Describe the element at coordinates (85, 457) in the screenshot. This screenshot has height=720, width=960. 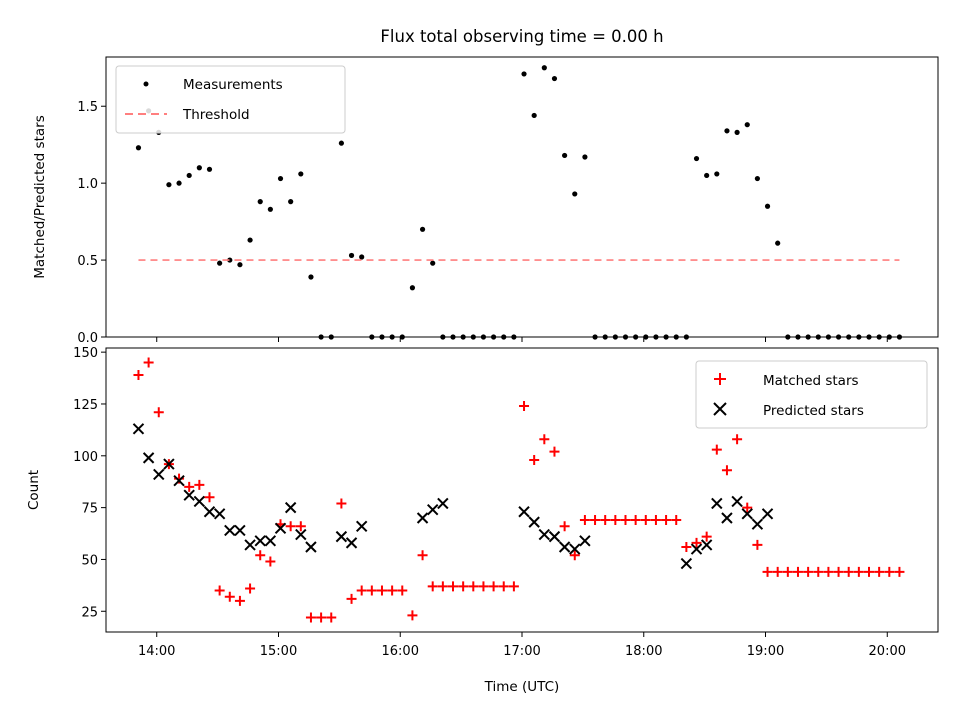
I see `y-tick-label: 100` at that location.